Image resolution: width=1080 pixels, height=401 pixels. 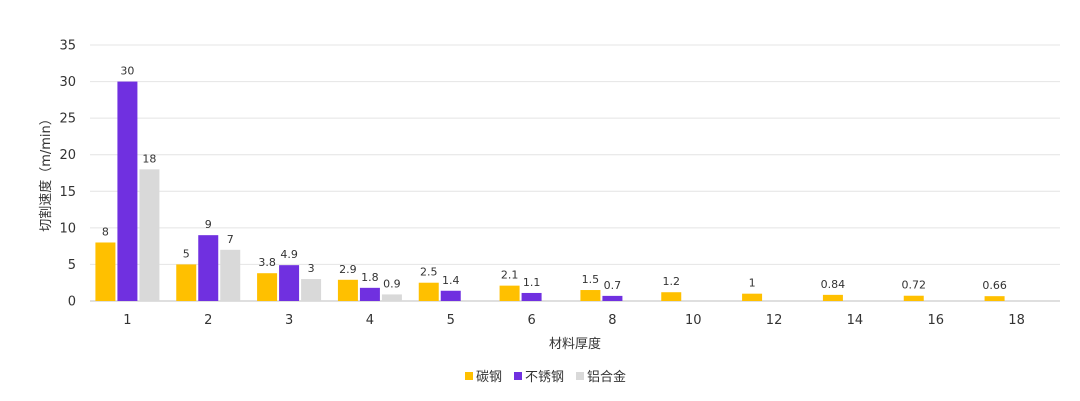 I want to click on data-label: 8, so click(x=105, y=231).